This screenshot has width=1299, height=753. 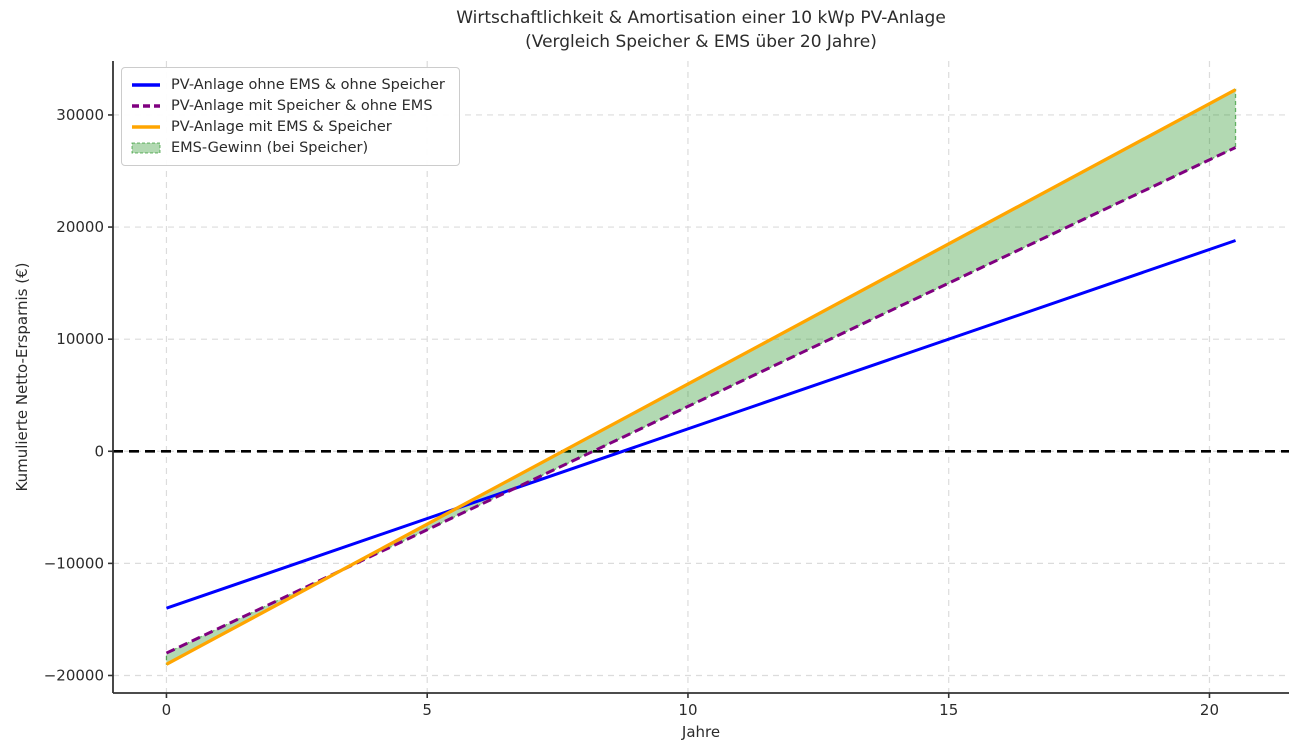 I want to click on y-tick-label: 20000, so click(x=80, y=227).